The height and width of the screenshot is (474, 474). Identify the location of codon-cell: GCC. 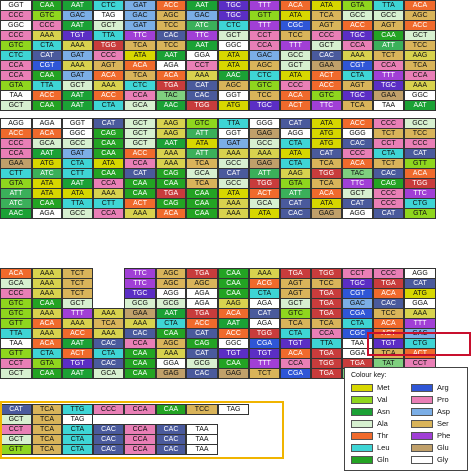
(77, 213).